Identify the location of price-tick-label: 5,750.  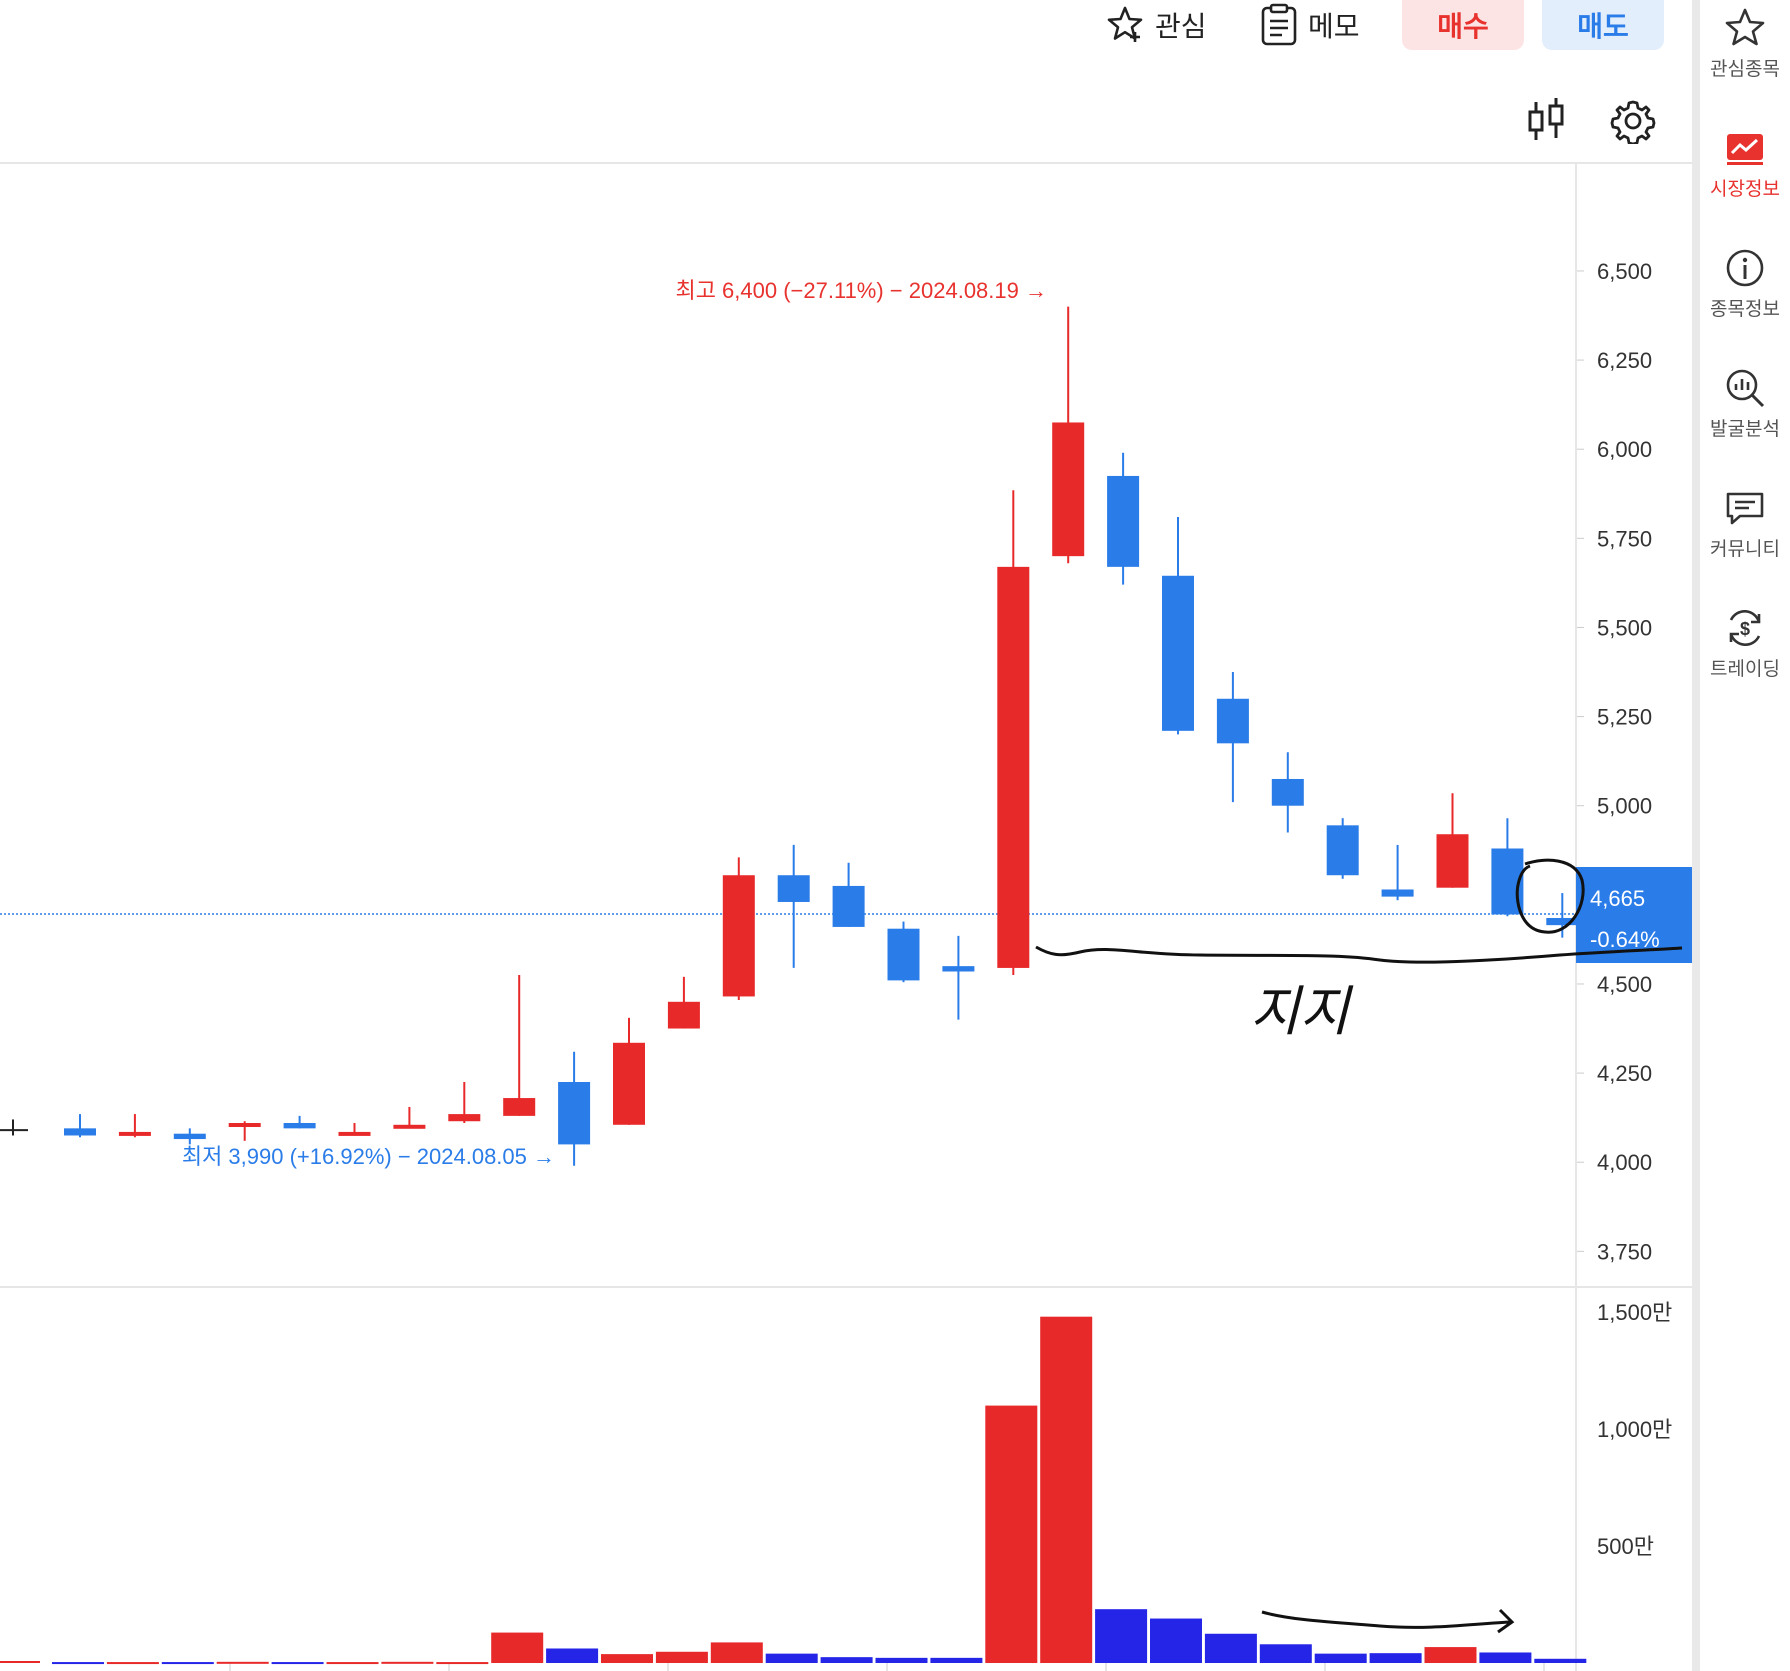
(1624, 538).